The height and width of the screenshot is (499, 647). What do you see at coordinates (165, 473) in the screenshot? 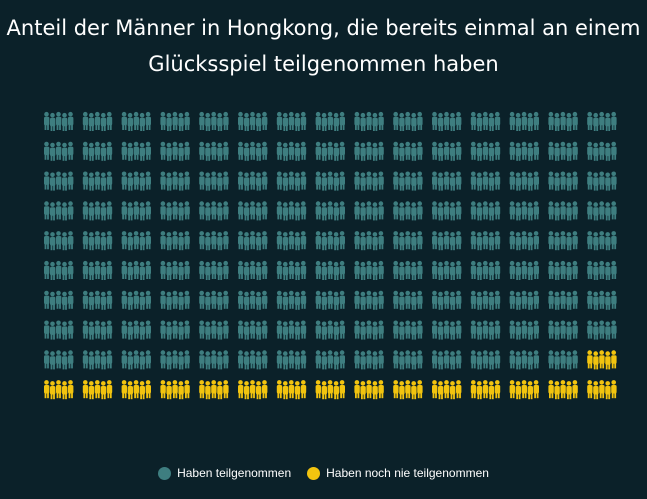
I see `legend-dot-participated` at bounding box center [165, 473].